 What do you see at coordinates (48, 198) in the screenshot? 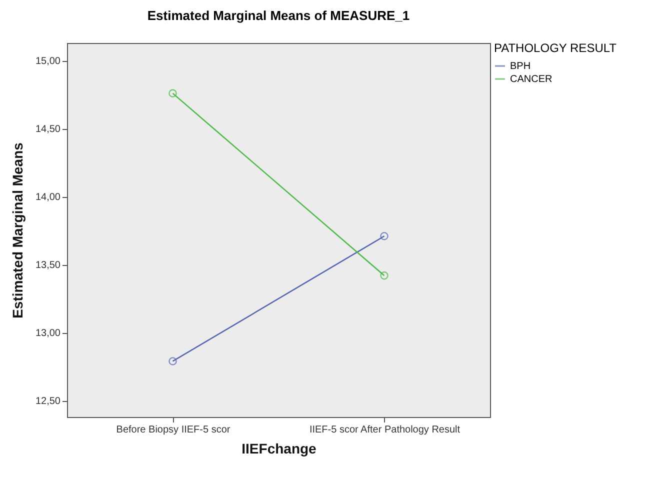
I see `y-tick-label: 14,00` at bounding box center [48, 198].